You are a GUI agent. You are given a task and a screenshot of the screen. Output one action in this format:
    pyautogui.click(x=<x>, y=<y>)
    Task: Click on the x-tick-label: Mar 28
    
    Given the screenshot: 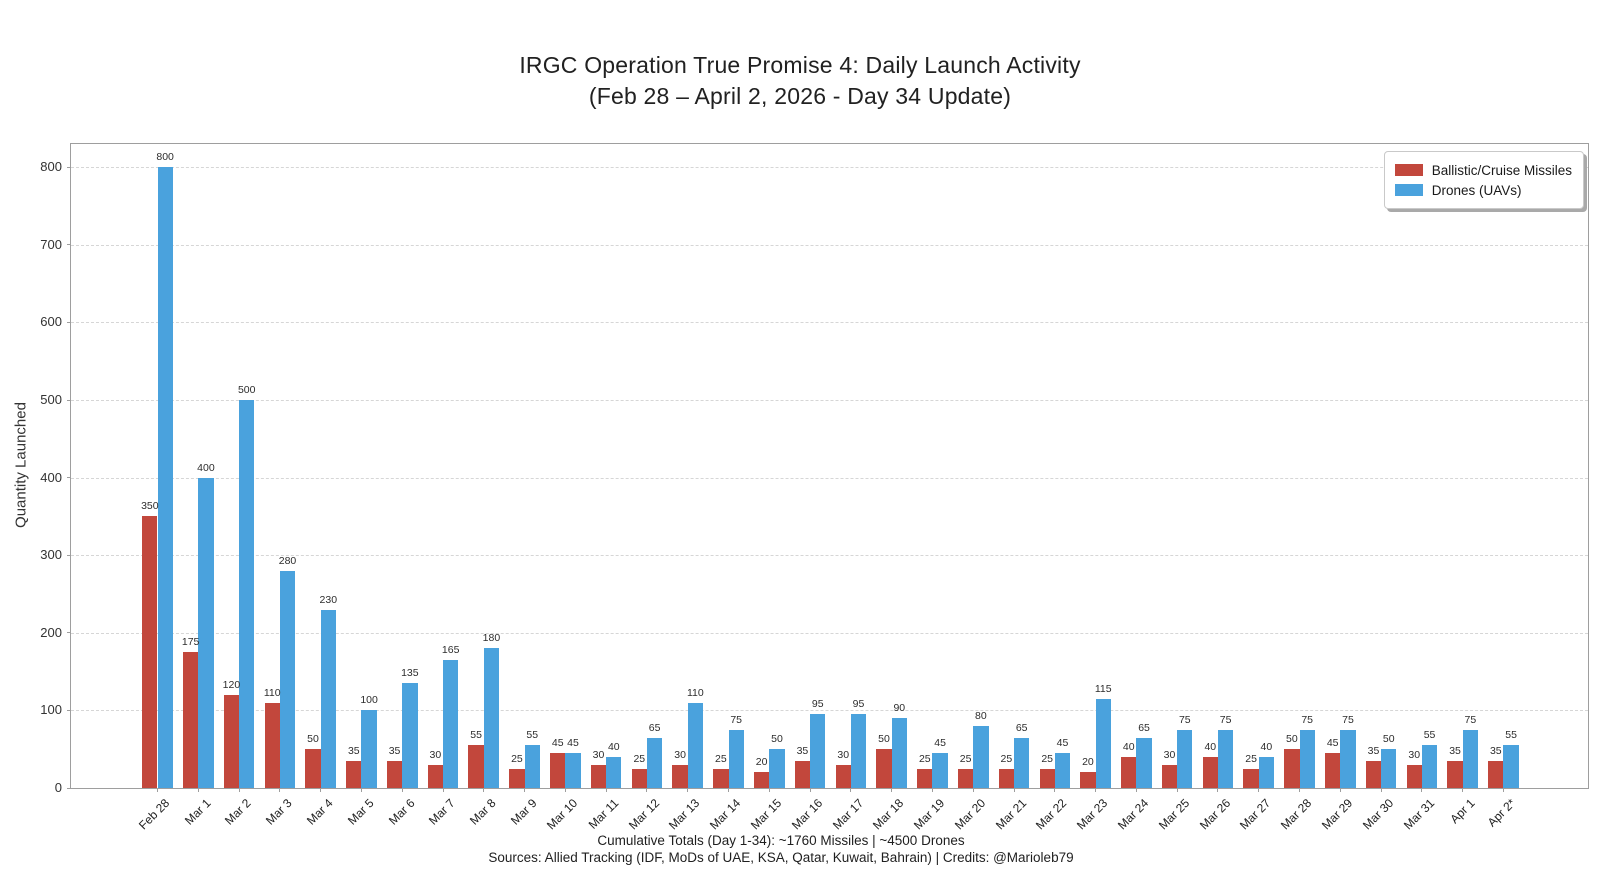 What is the action you would take?
    pyautogui.click(x=1296, y=814)
    